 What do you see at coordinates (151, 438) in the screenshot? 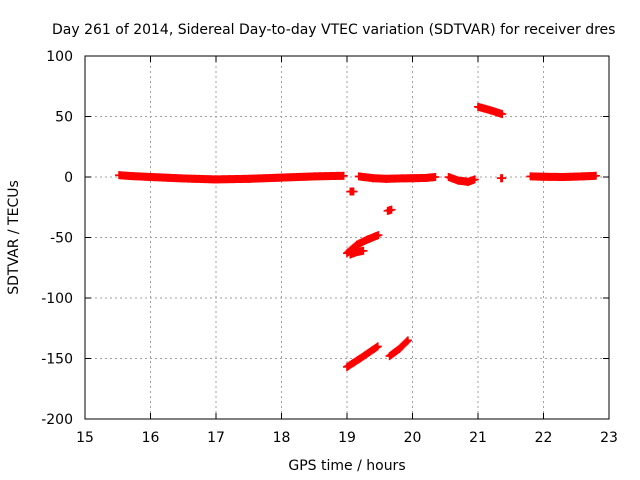
I see `x-tick-label: 16` at bounding box center [151, 438].